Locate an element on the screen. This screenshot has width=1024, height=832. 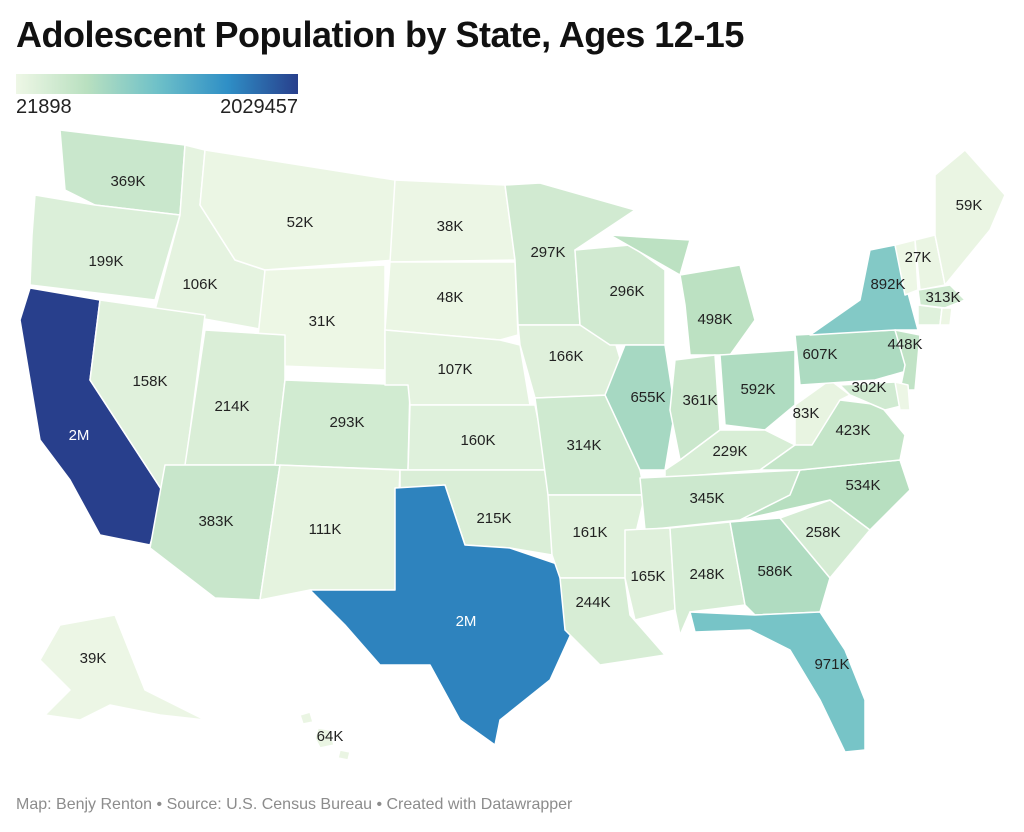
state-label-in: 361K is located at coordinates (699, 400).